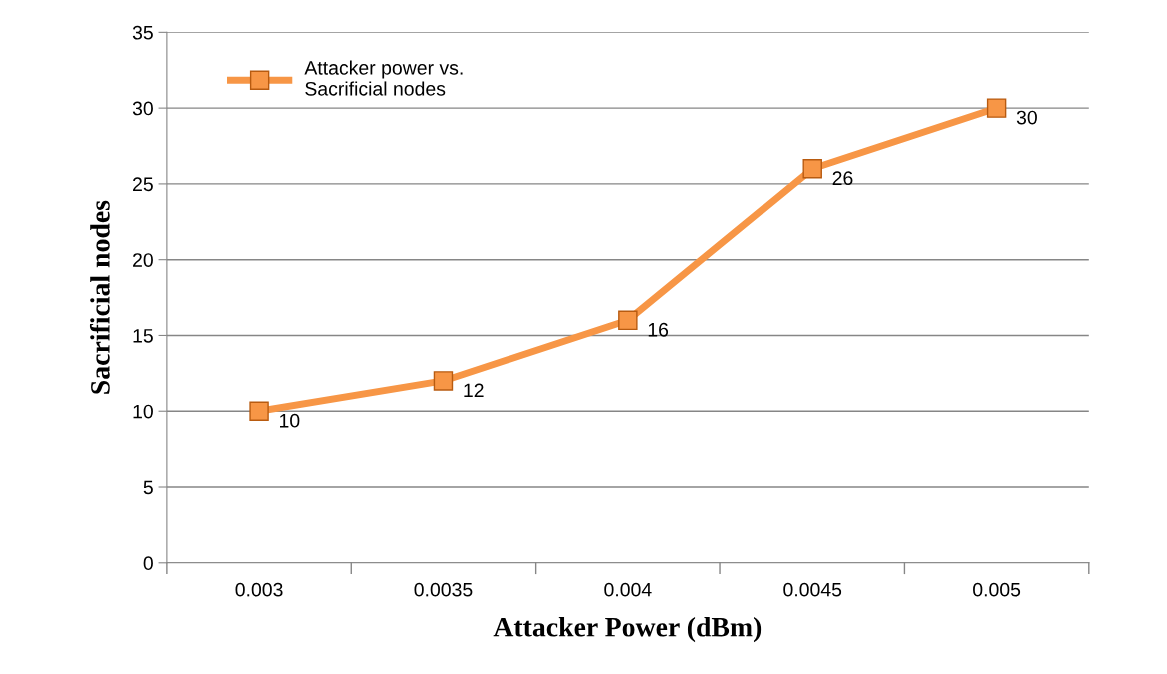 The image size is (1167, 674). What do you see at coordinates (142, 32) in the screenshot?
I see `y-tick-label: 35` at bounding box center [142, 32].